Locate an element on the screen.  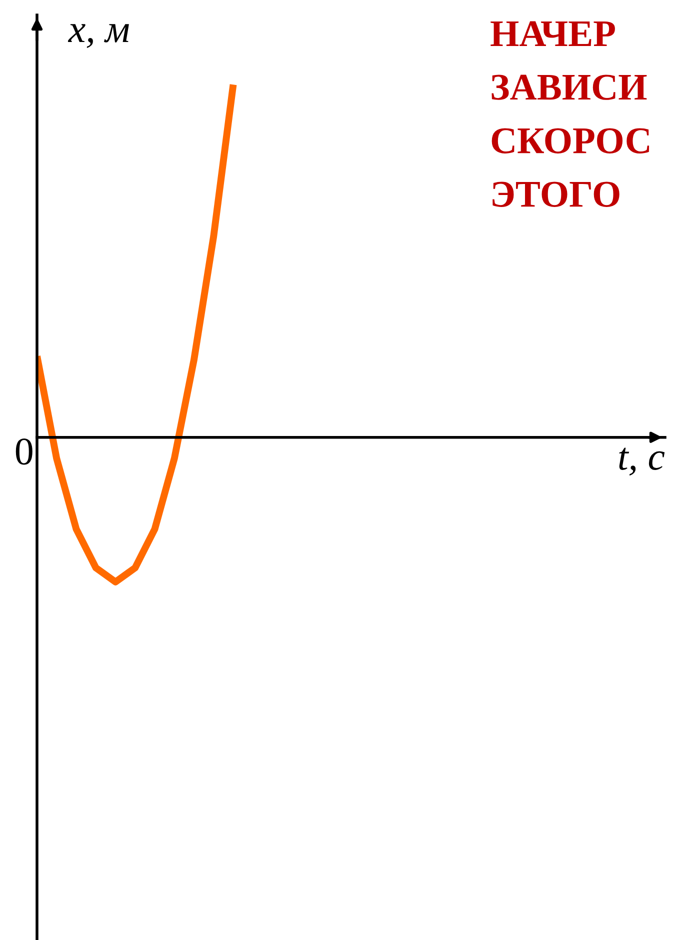
chart-title: НАЧЕР ЗАВИСИ СКОРОС ЭТОГО is located at coordinates (570, 114).